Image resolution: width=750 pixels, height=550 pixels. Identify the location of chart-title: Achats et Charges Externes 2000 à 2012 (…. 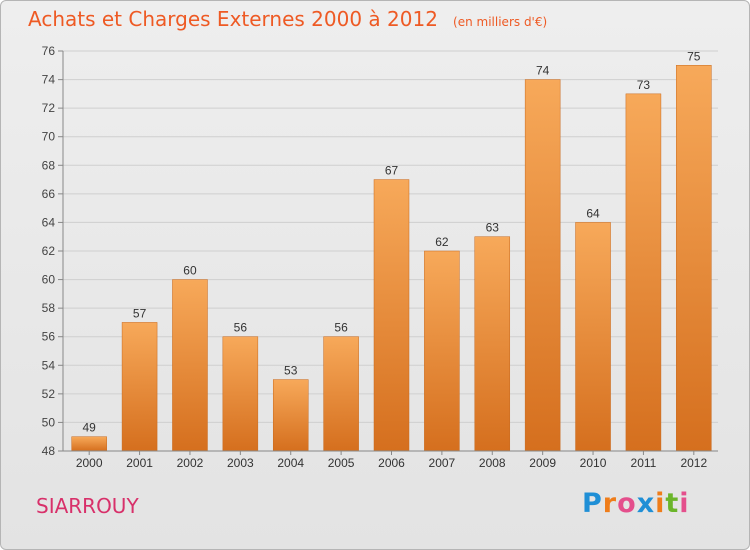
(287, 19).